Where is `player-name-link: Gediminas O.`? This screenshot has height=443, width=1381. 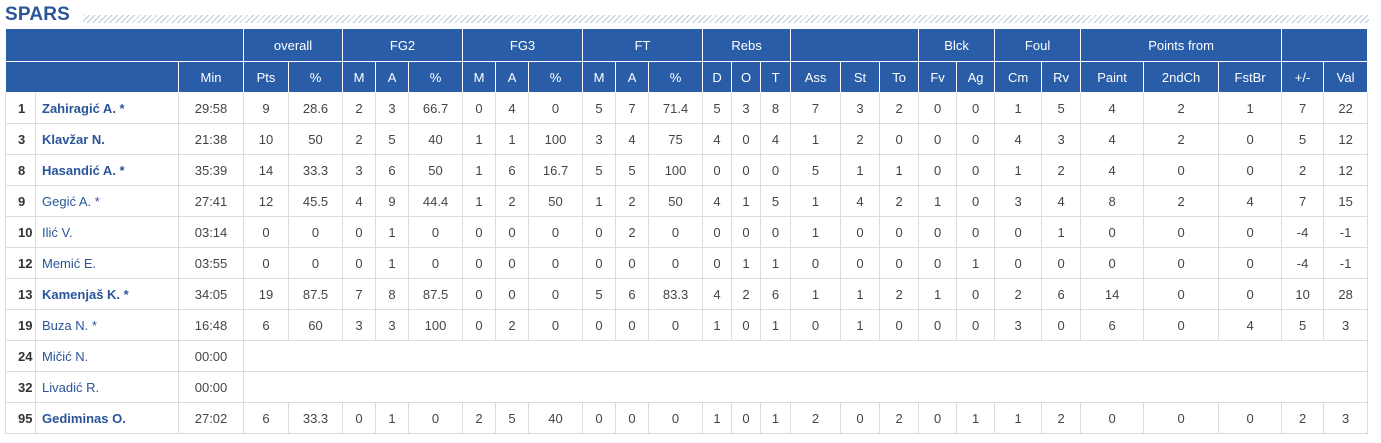
player-name-link: Gediminas O. is located at coordinates (107, 418).